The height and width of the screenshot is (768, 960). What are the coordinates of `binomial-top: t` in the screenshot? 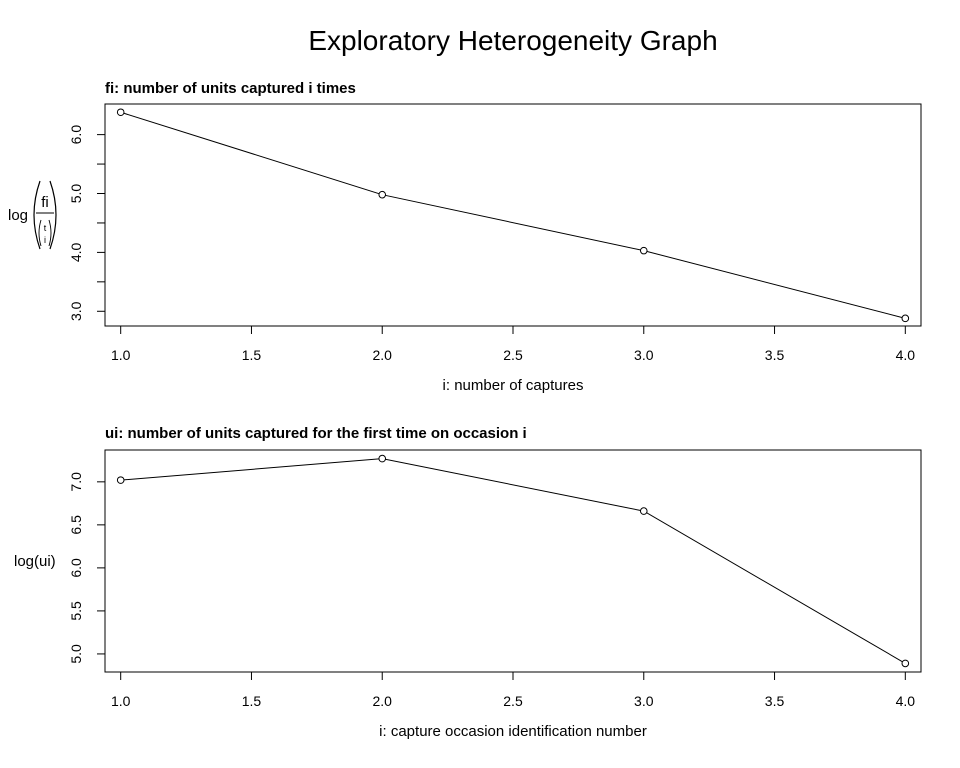 It's located at (45, 228).